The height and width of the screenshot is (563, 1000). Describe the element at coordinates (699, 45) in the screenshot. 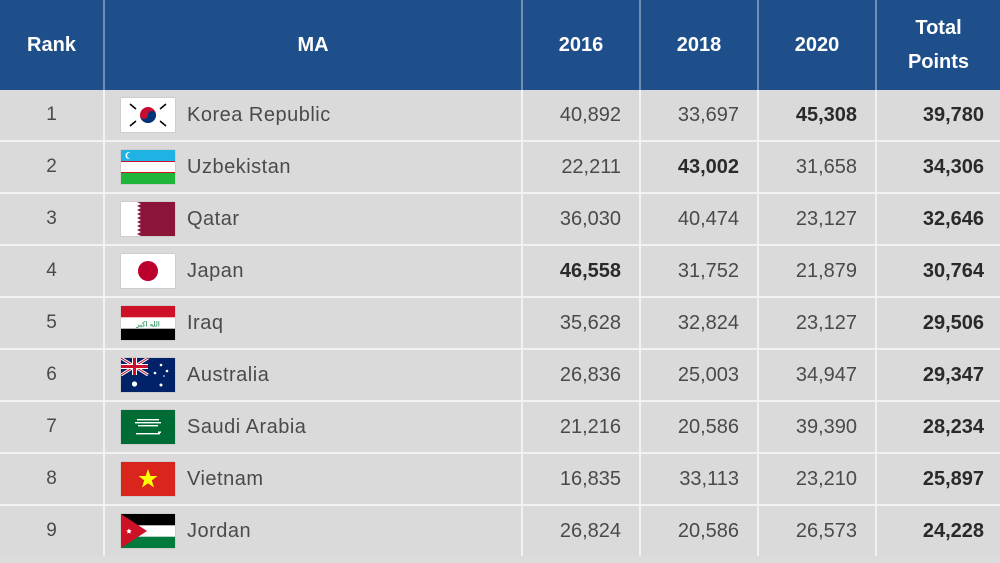

I see `header-2018: 2018` at that location.